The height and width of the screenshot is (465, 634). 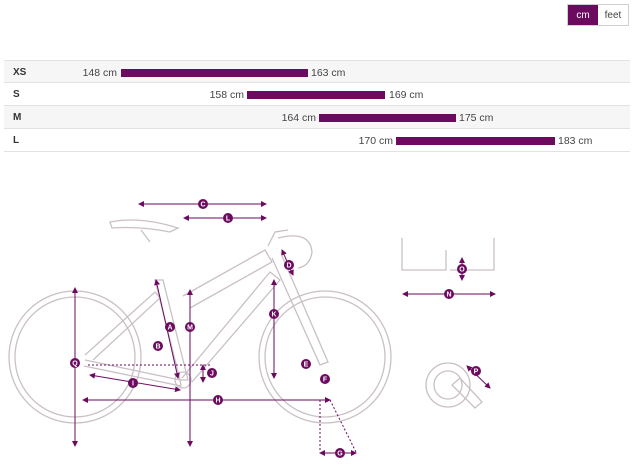 I want to click on marker-c: C, so click(x=203, y=204).